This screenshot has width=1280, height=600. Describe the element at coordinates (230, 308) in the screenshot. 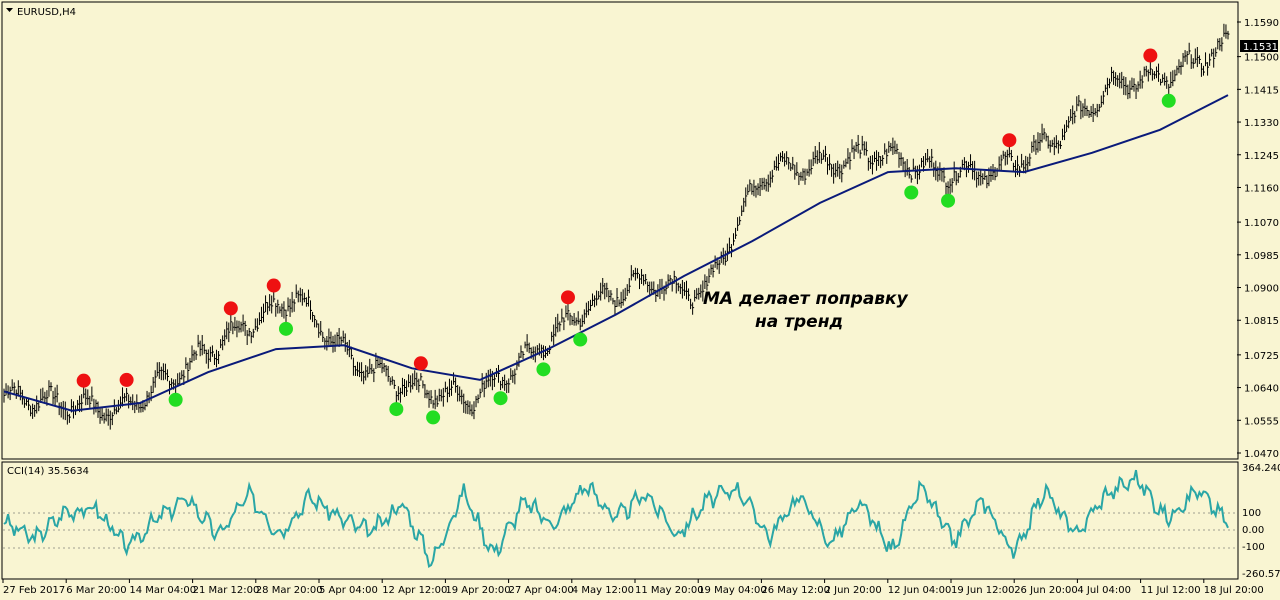

I see `sell-signal-marker` at that location.